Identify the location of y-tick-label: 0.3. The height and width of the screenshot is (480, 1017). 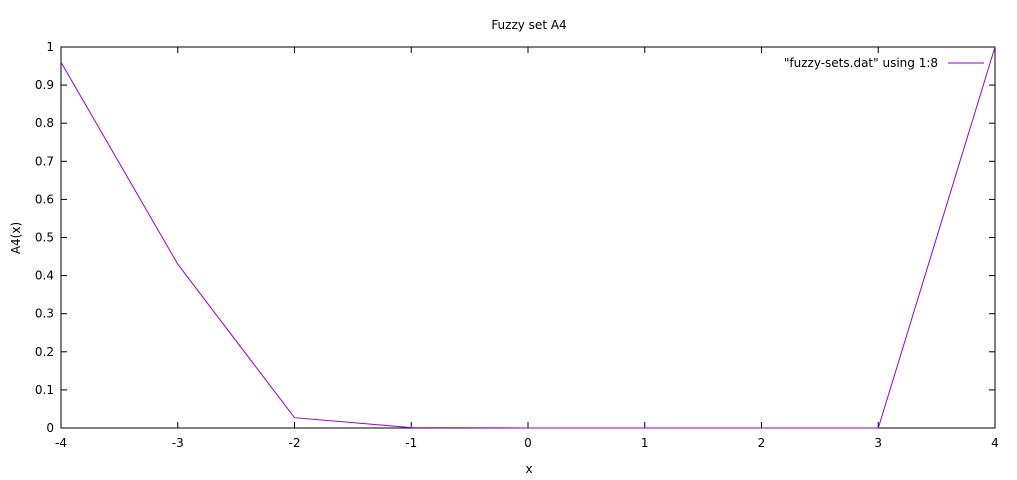
(44, 314).